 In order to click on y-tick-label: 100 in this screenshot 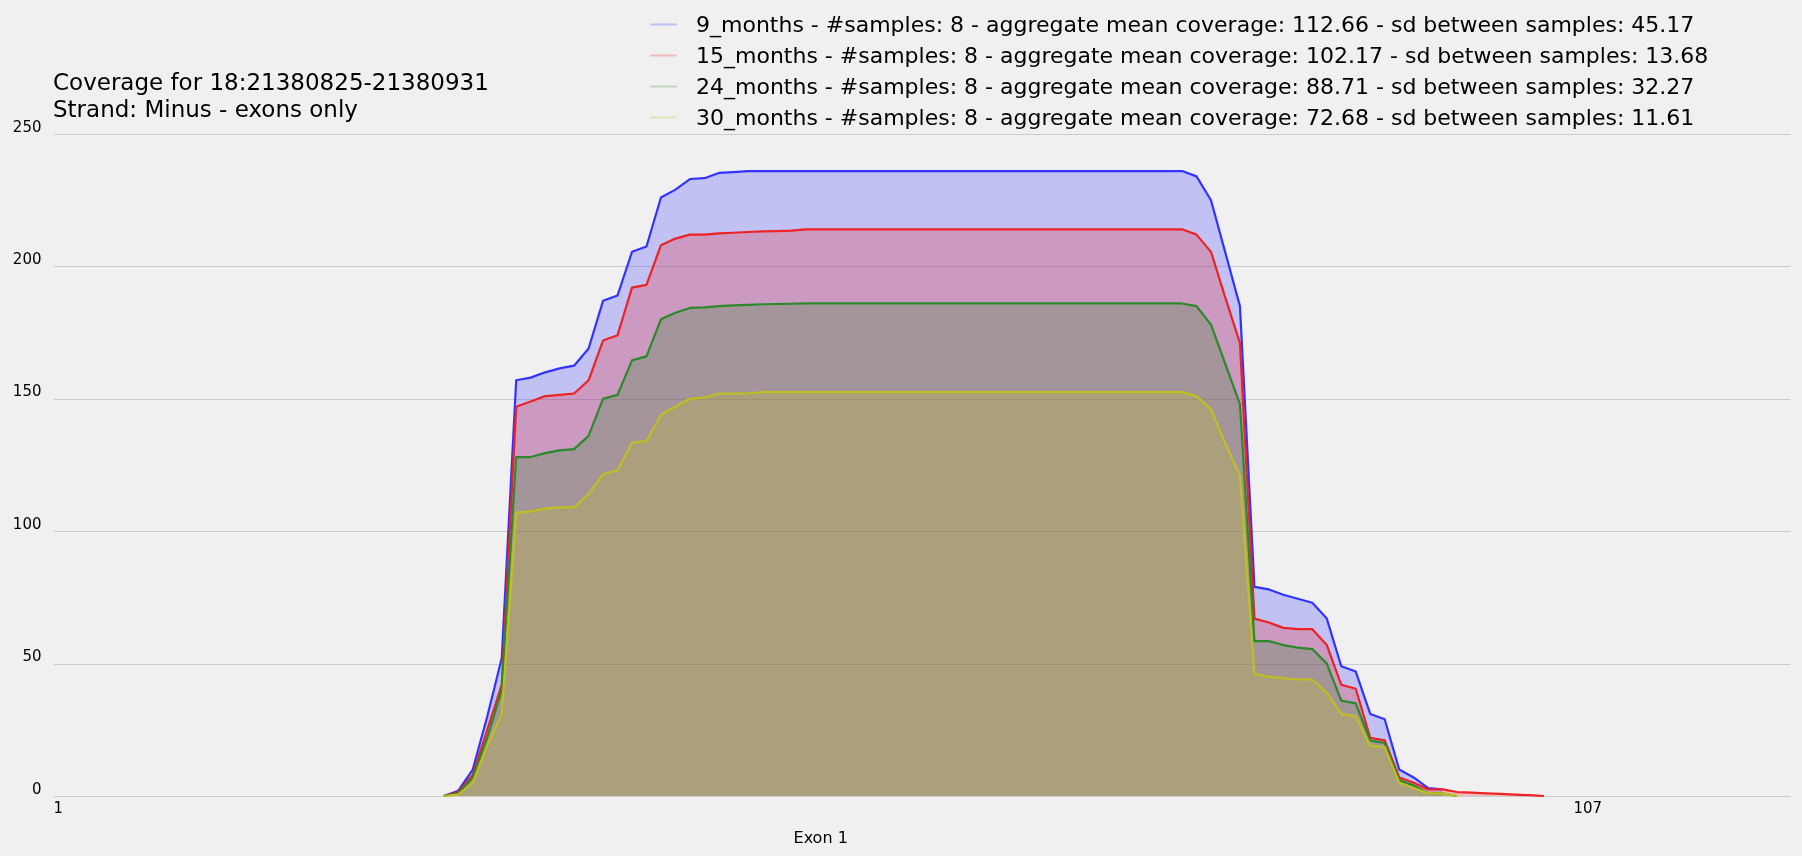, I will do `click(27, 523)`.